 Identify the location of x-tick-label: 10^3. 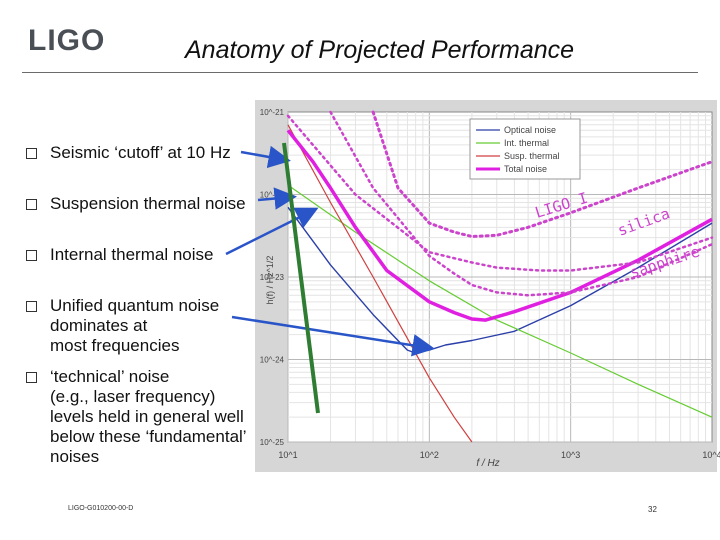
(570, 455).